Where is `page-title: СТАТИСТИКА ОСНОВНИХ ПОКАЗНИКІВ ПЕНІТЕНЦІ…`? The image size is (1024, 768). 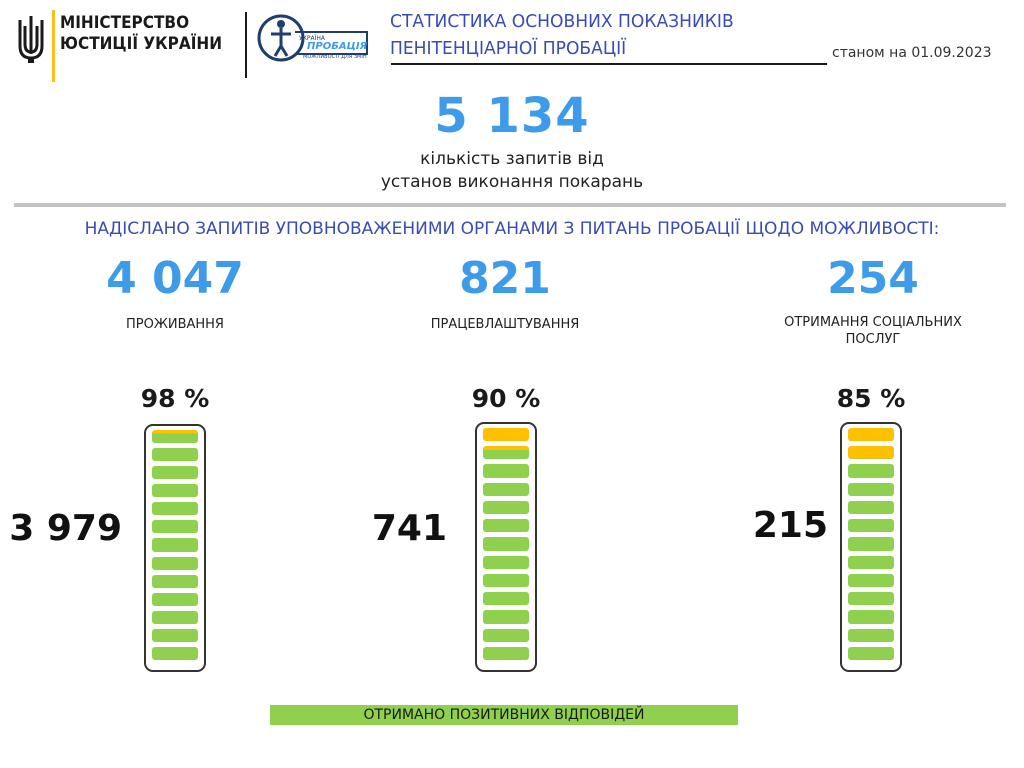
page-title: СТАТИСТИКА ОСНОВНИХ ПОКАЗНИКІВ ПЕНІТЕНЦІ… is located at coordinates (562, 35).